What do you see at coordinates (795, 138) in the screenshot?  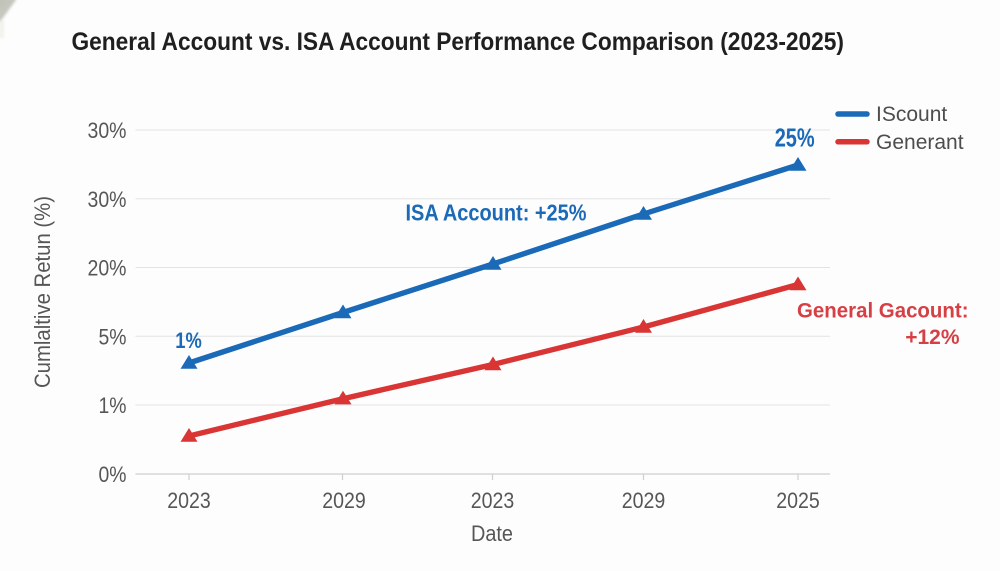 I see `svg-text: 25%` at bounding box center [795, 138].